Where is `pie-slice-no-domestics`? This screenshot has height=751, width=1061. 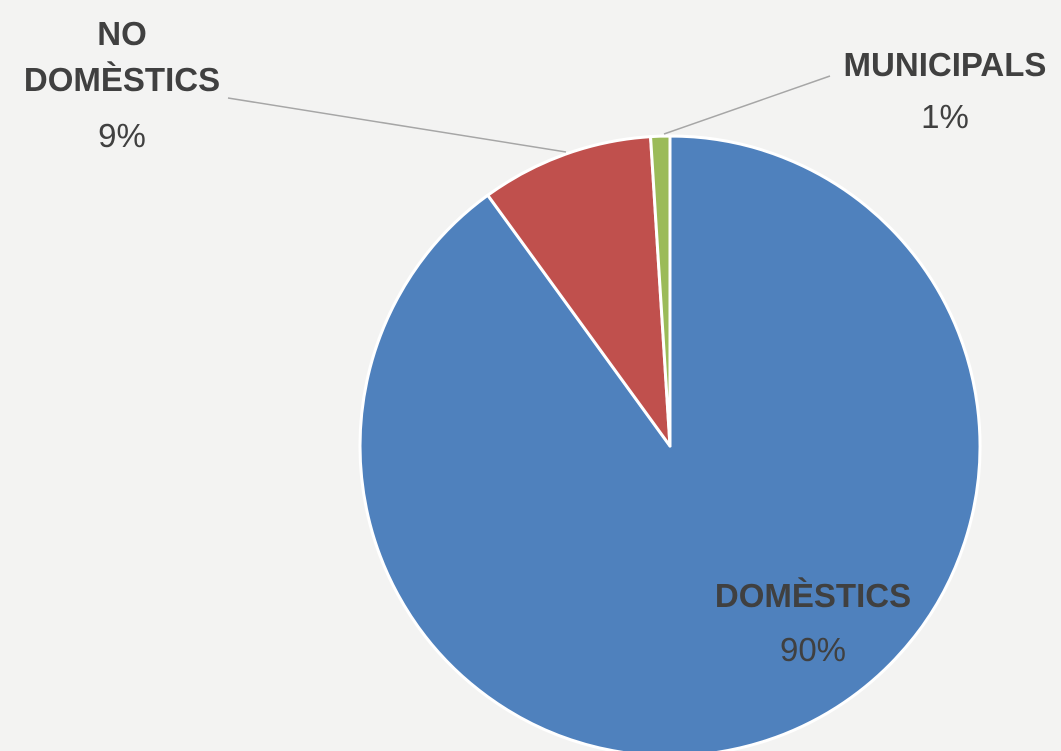
pie-slice-no-domestics is located at coordinates (579, 291).